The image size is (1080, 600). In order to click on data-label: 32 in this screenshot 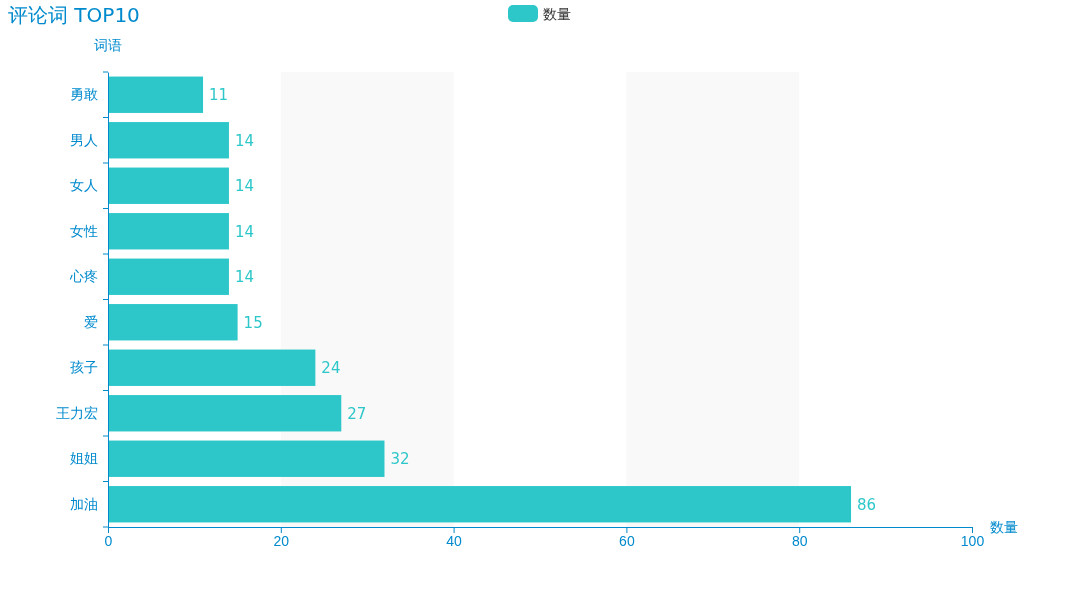, I will do `click(400, 459)`.